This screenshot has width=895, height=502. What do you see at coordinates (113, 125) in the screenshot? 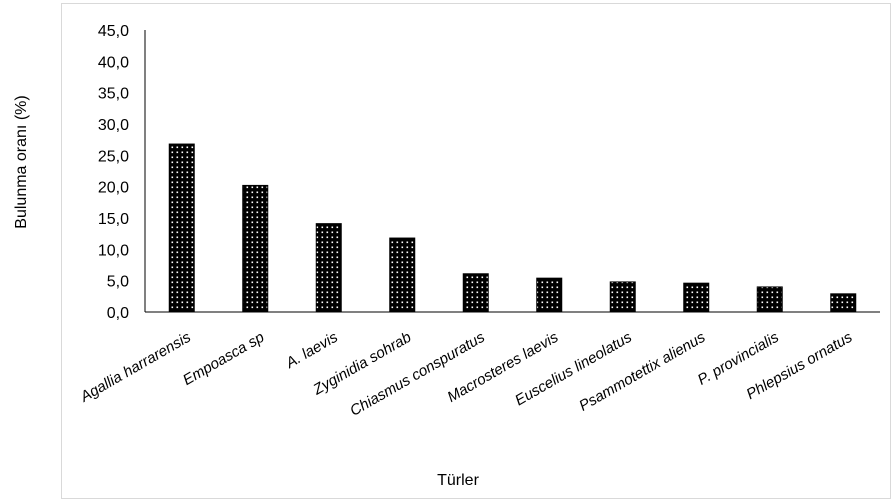
I see `y-tick-label: 30,0` at bounding box center [113, 125].